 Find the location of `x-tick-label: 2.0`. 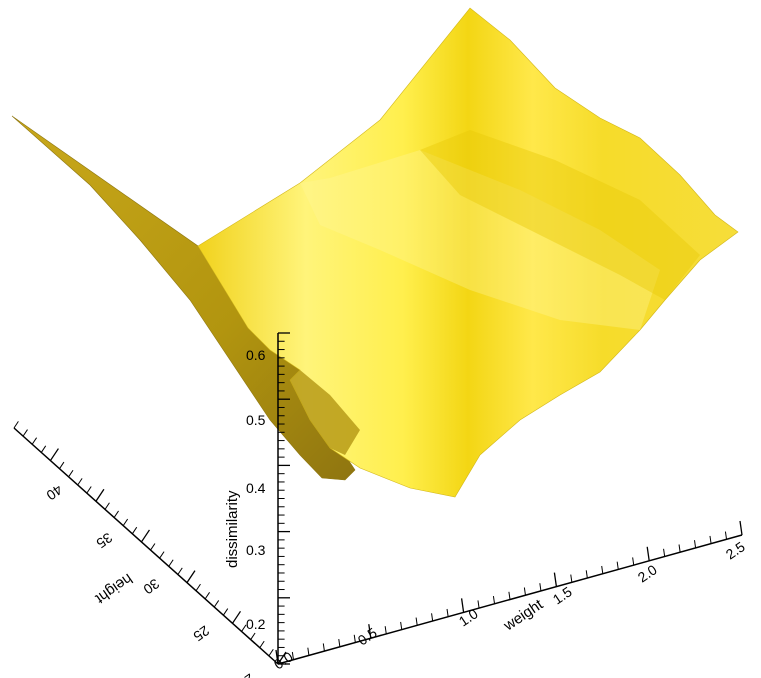

x-tick-label: 2.0 is located at coordinates (647, 573).